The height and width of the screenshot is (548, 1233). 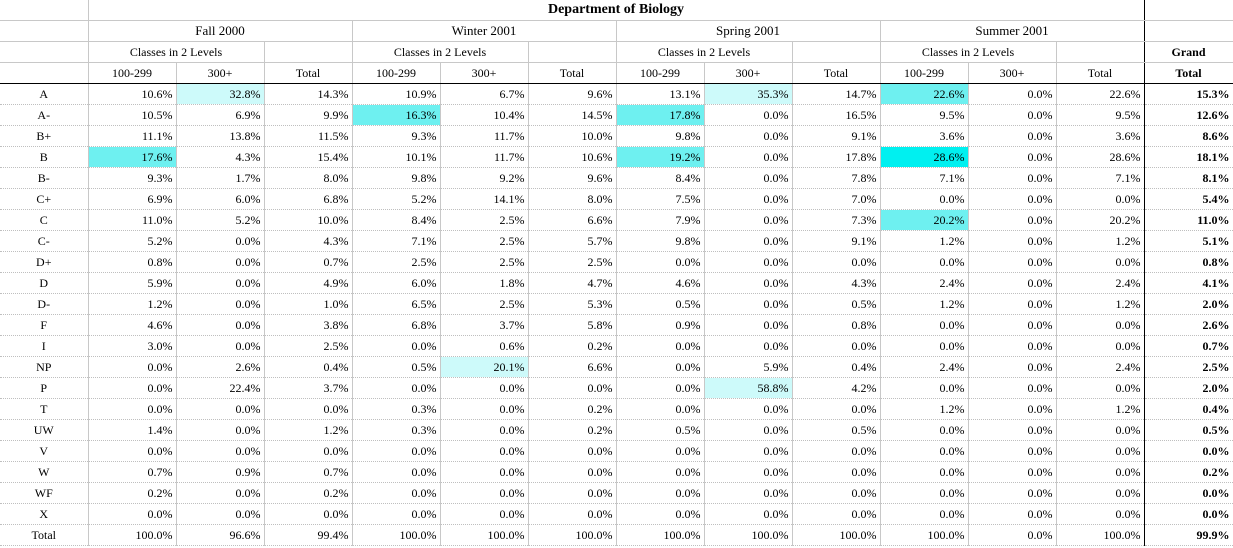 I want to click on value-cell: 0.4%, so click(x=308, y=367).